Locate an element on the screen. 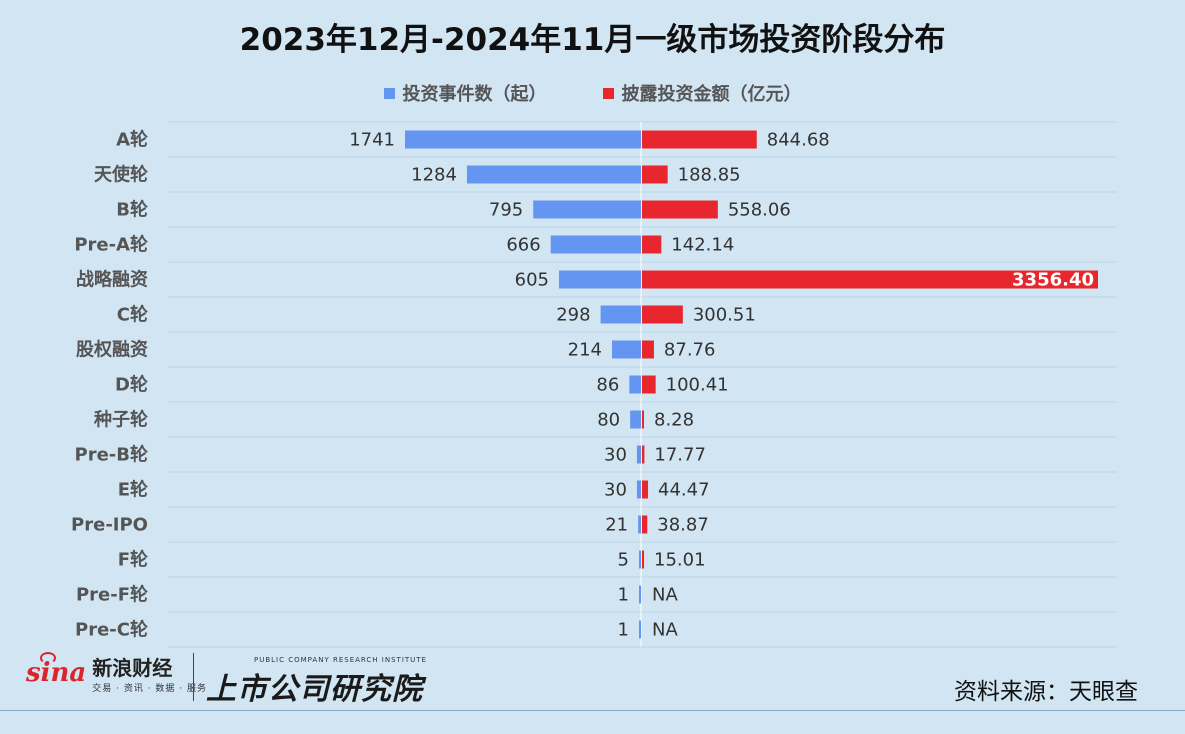 The height and width of the screenshot is (734, 1185). logo-divider is located at coordinates (193, 677).